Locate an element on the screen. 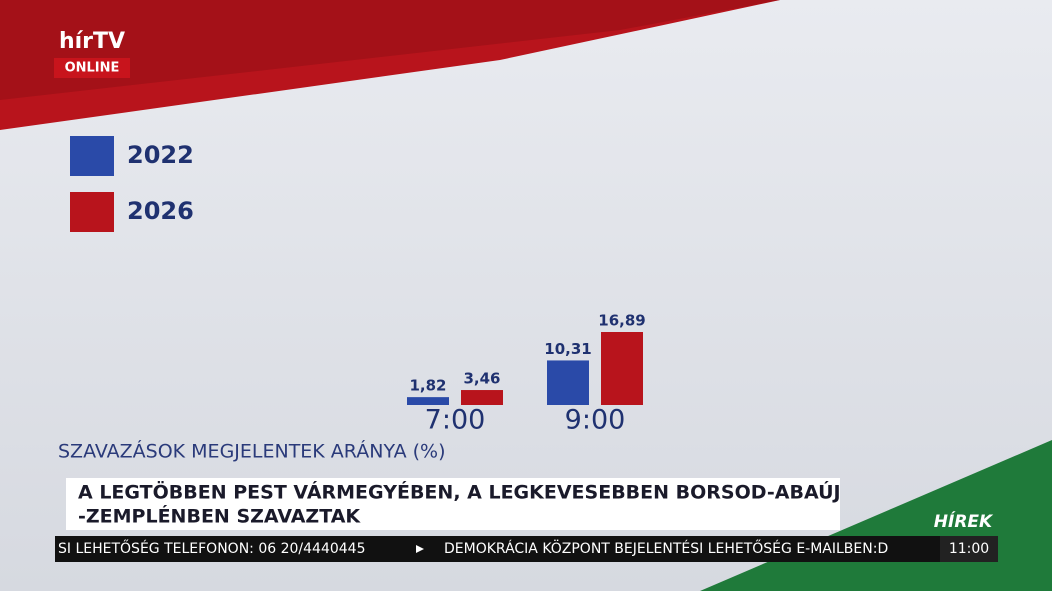  value-label: 3,46 is located at coordinates (481, 379).